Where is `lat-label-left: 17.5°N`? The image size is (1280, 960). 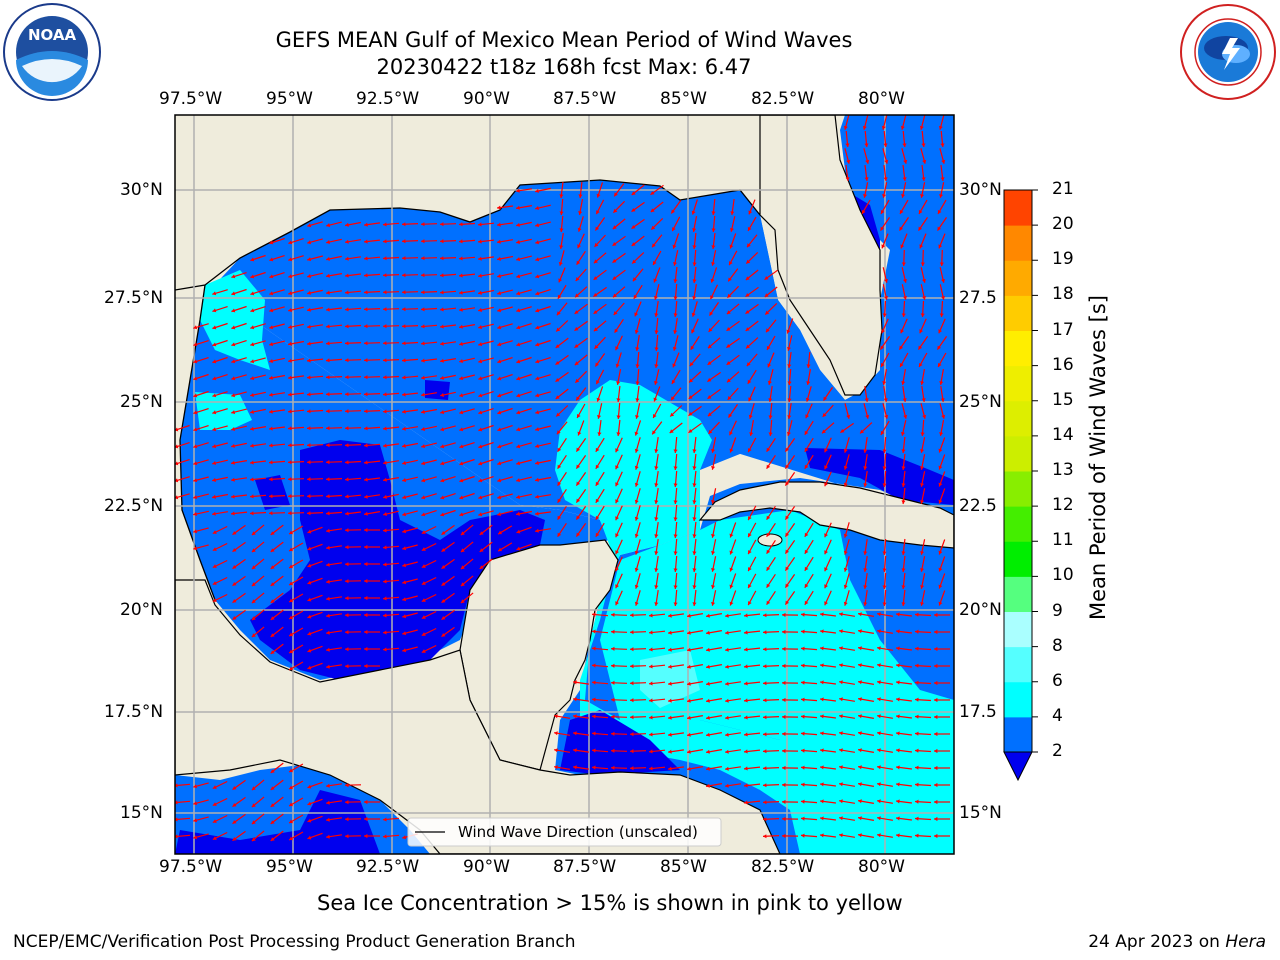
lat-label-left: 17.5°N is located at coordinates (134, 712).